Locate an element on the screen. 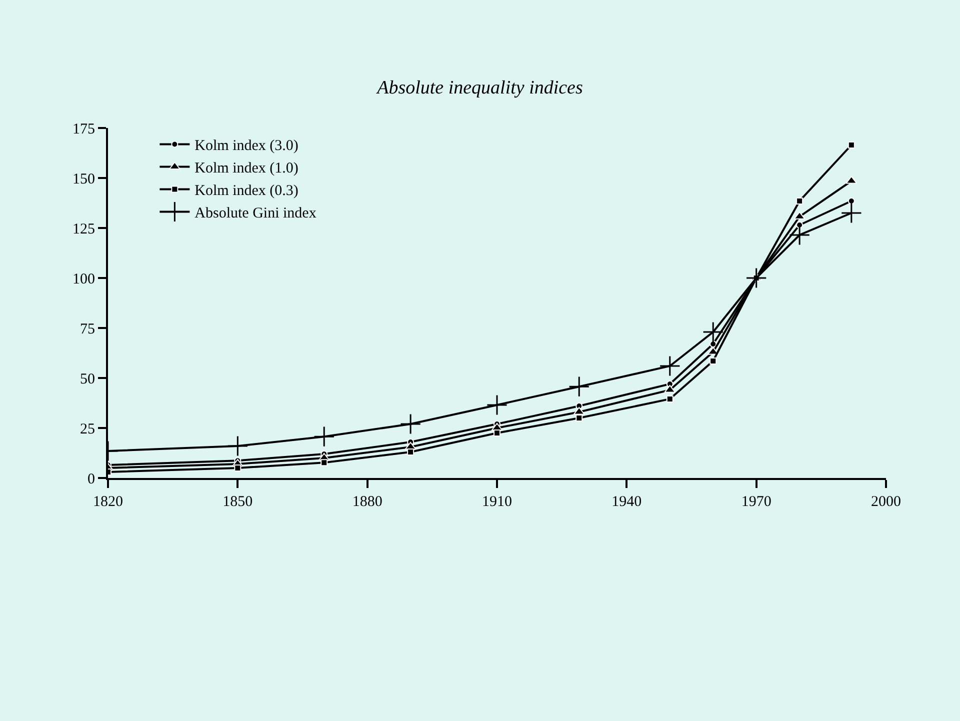  x-tick-label: 1910 is located at coordinates (497, 502).